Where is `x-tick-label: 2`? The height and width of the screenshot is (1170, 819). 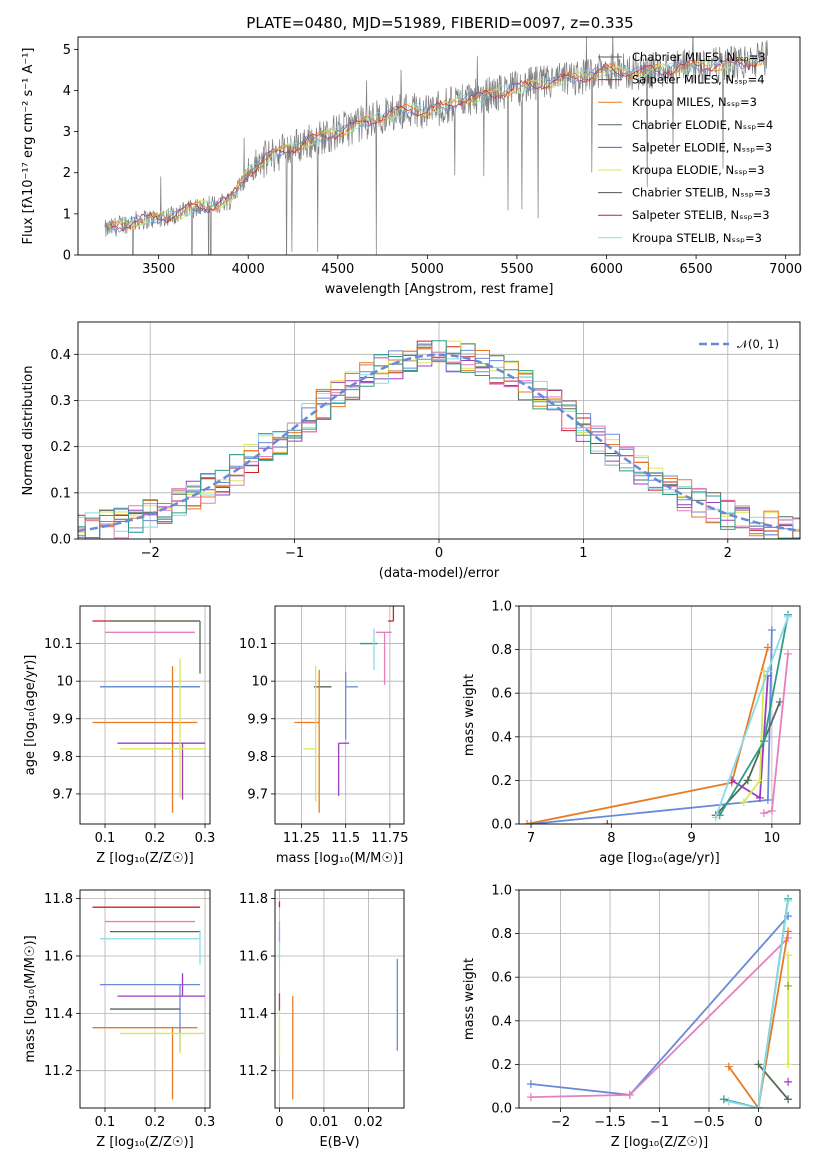 x-tick-label: 2 is located at coordinates (728, 553).